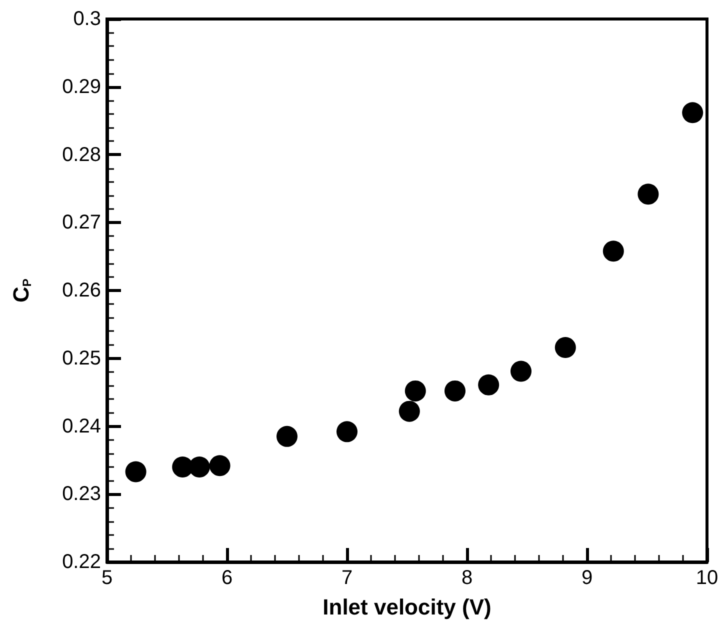 This screenshot has height=623, width=722. I want to click on y-tick-label: 0.27, so click(81, 223).